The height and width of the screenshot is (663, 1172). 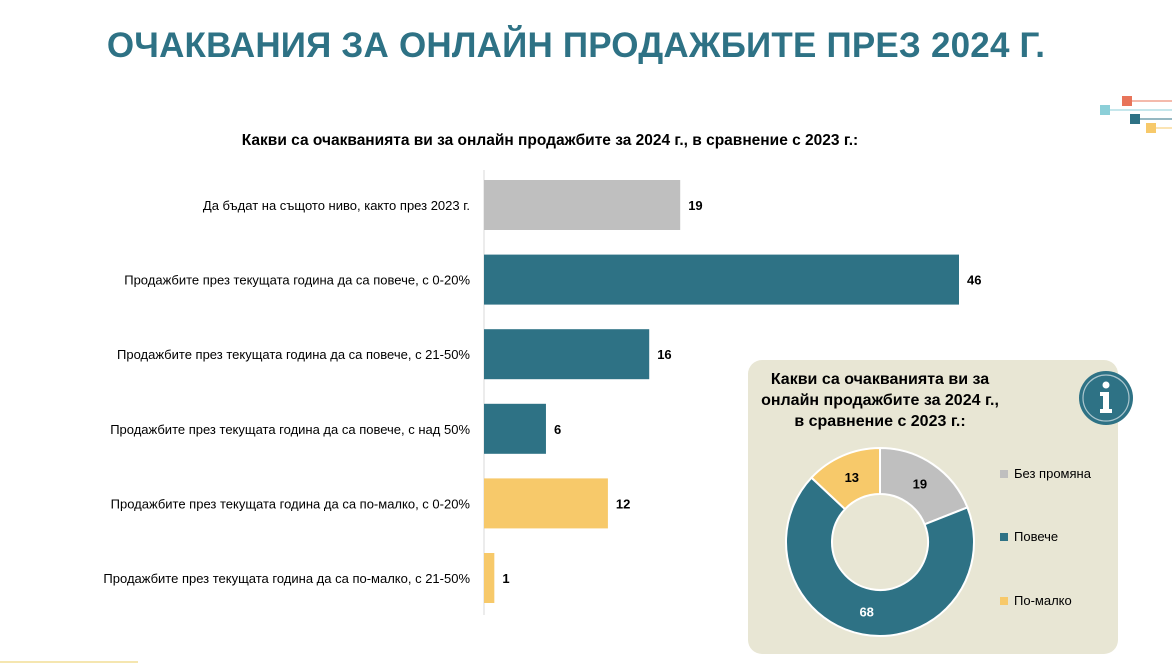 I want to click on legend-label: Без промяна, so click(x=1052, y=473).